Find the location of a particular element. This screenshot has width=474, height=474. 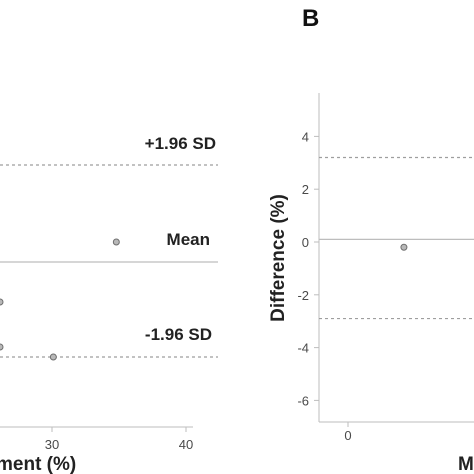

panel-b-y-tick-label-0: 4 is located at coordinates (305, 136).